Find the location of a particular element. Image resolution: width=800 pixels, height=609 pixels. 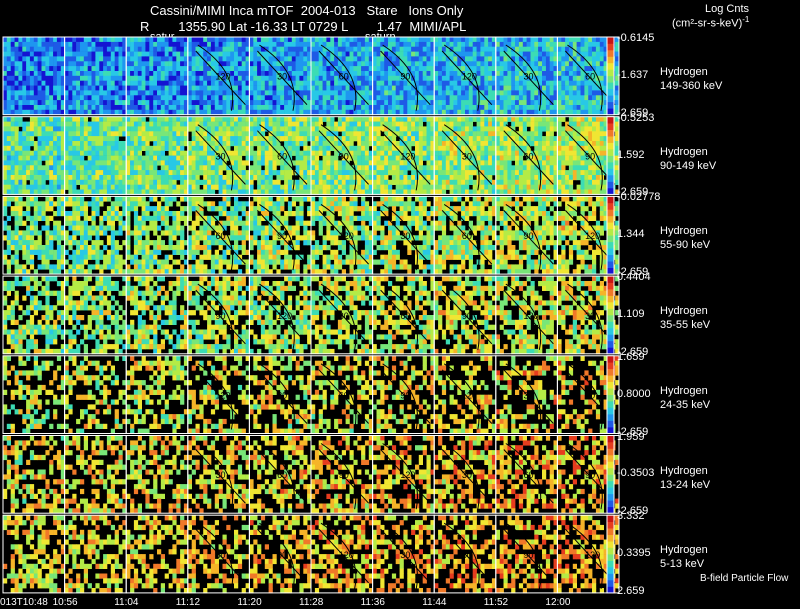

colorbar-segment is located at coordinates (610, 53).